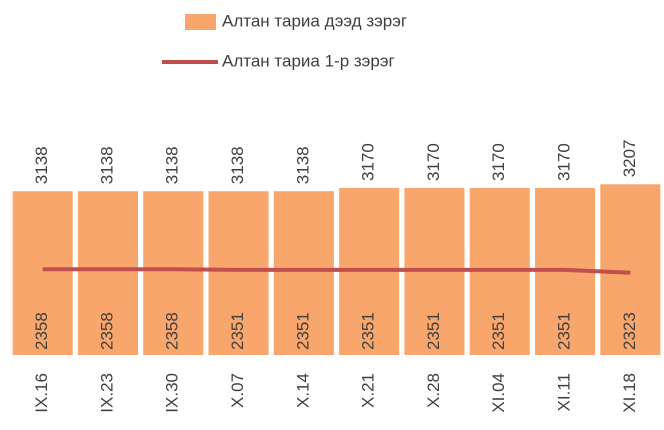 The height and width of the screenshot is (430, 664). What do you see at coordinates (564, 392) in the screenshot?
I see `x-tick-label: XI.11` at bounding box center [564, 392].